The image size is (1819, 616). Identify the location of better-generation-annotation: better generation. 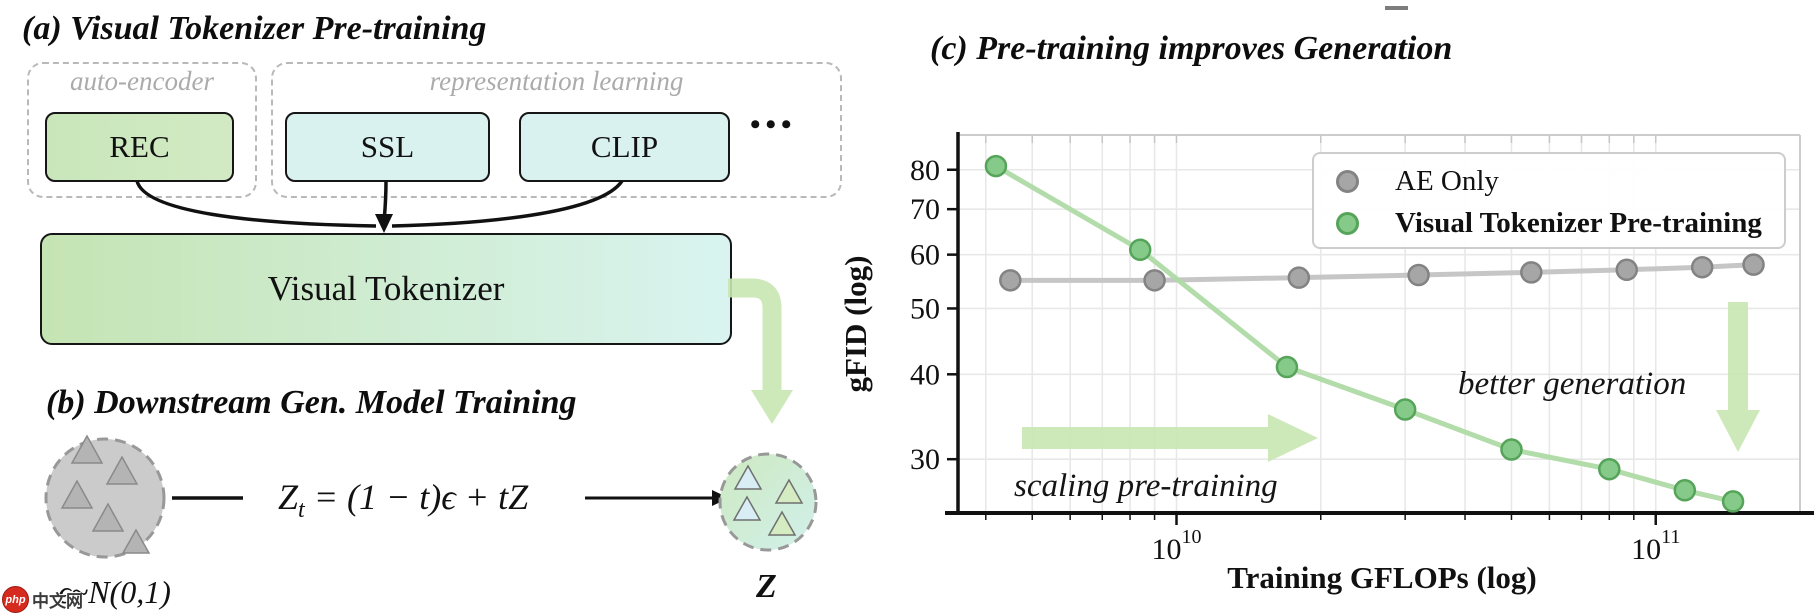
(1572, 384).